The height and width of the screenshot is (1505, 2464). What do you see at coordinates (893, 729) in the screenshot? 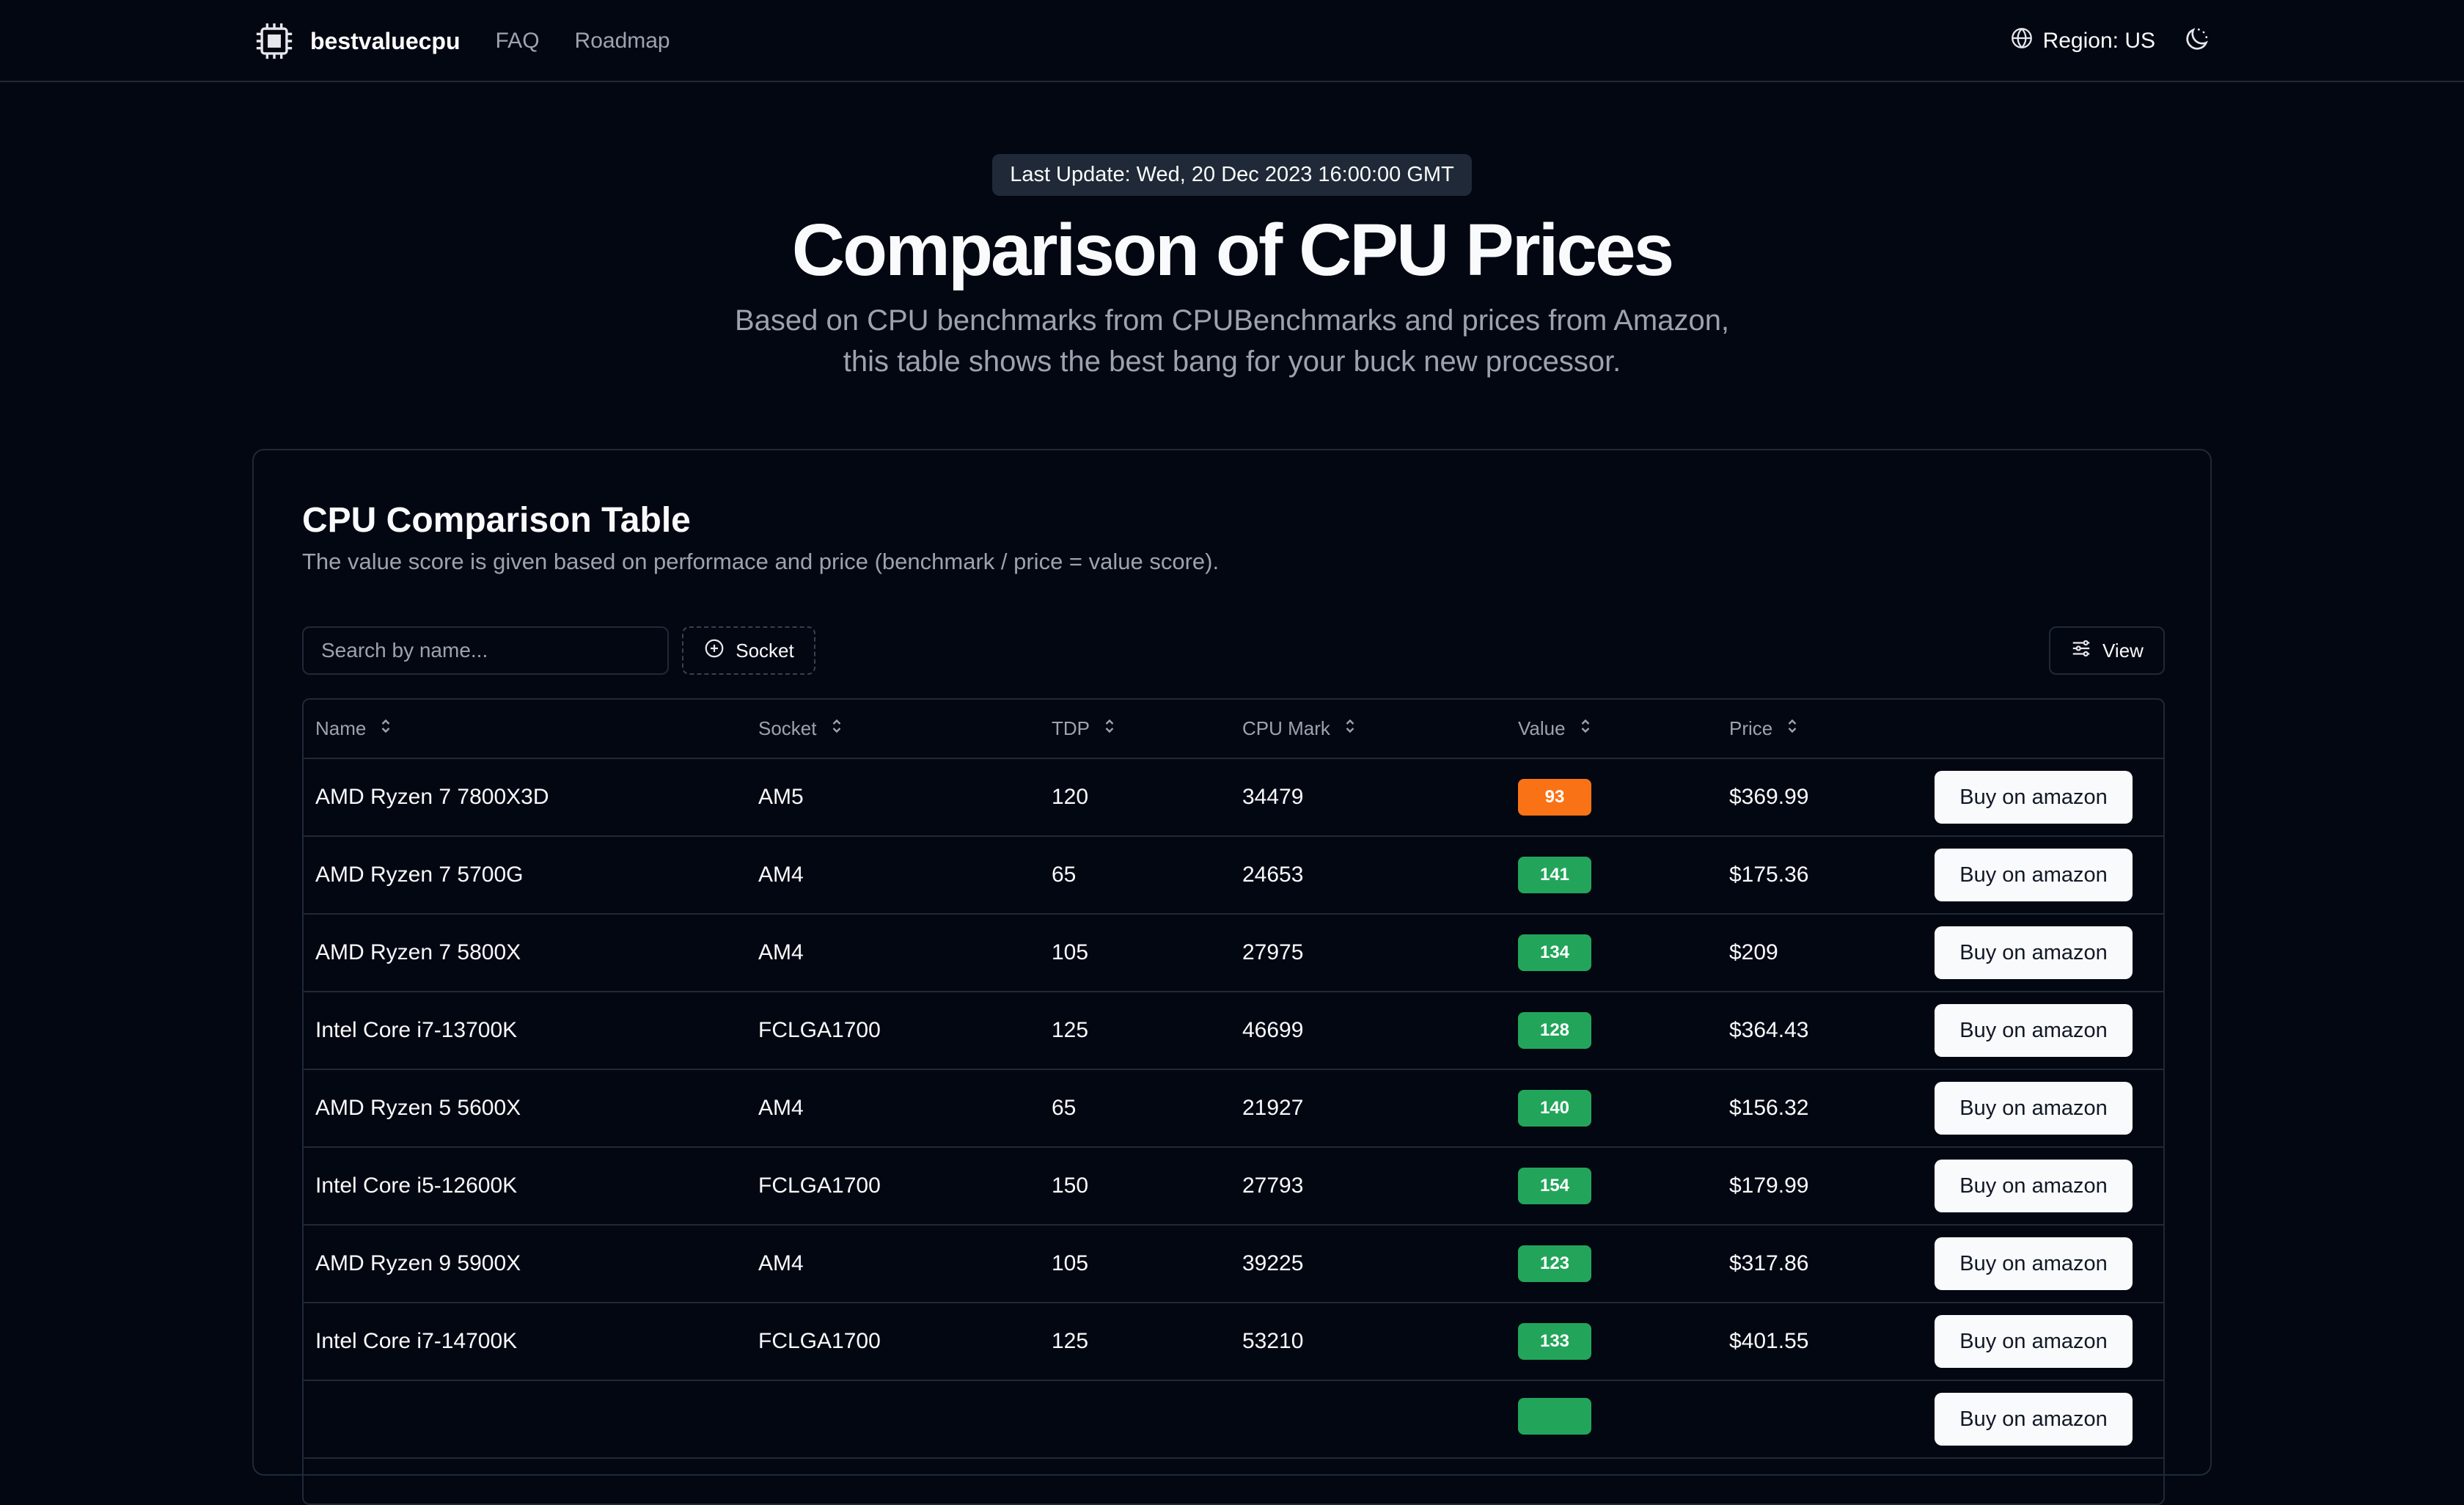
I see `column-header-socket: Socket` at bounding box center [893, 729].